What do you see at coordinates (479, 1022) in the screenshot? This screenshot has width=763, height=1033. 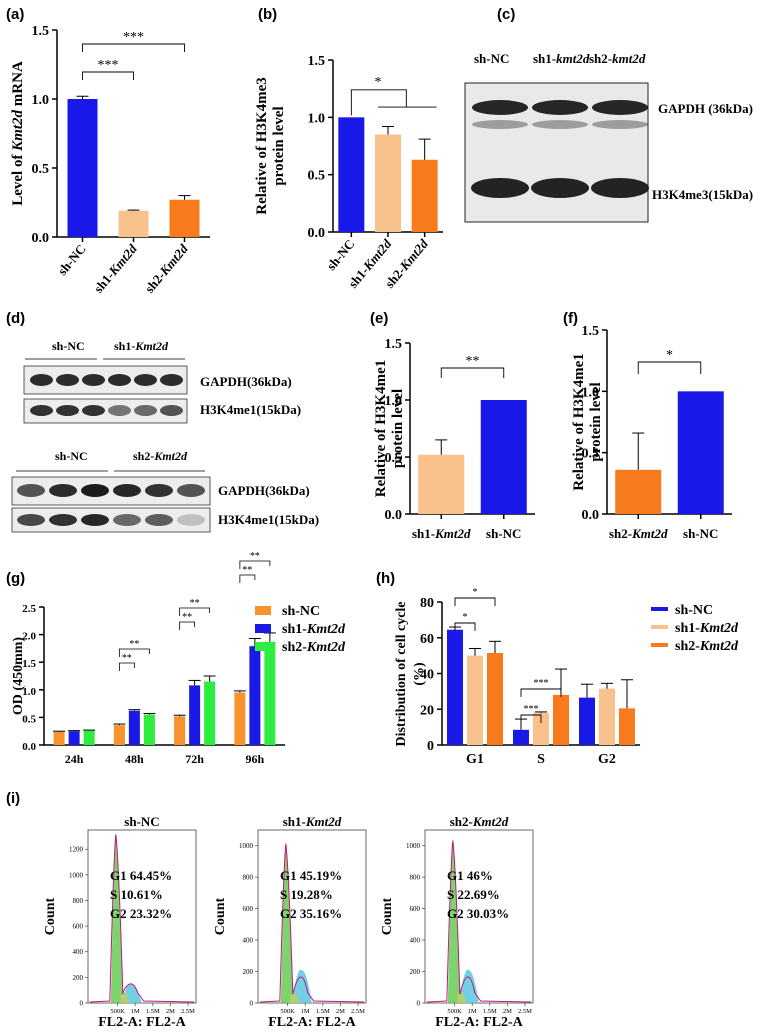 I see `flow-x-axis-label: FL2-A` at bounding box center [479, 1022].